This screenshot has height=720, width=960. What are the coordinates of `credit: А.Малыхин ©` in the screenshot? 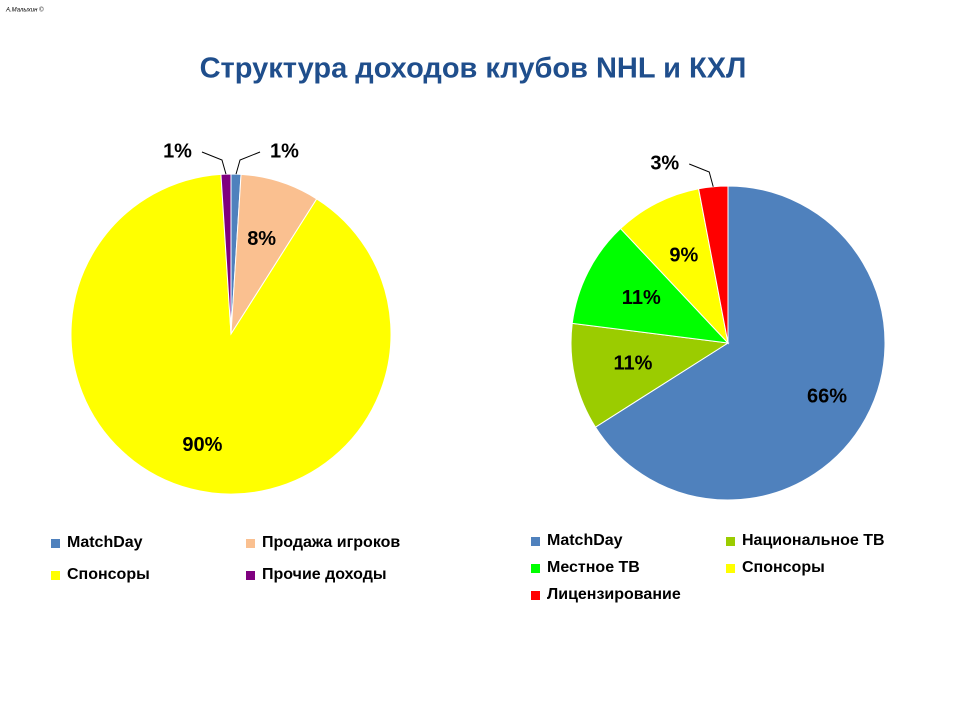 It's located at (24, 10).